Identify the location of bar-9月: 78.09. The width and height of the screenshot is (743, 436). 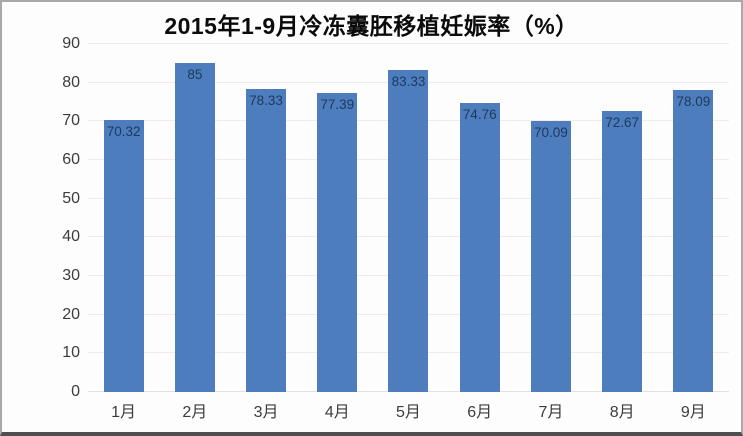
(693, 241).